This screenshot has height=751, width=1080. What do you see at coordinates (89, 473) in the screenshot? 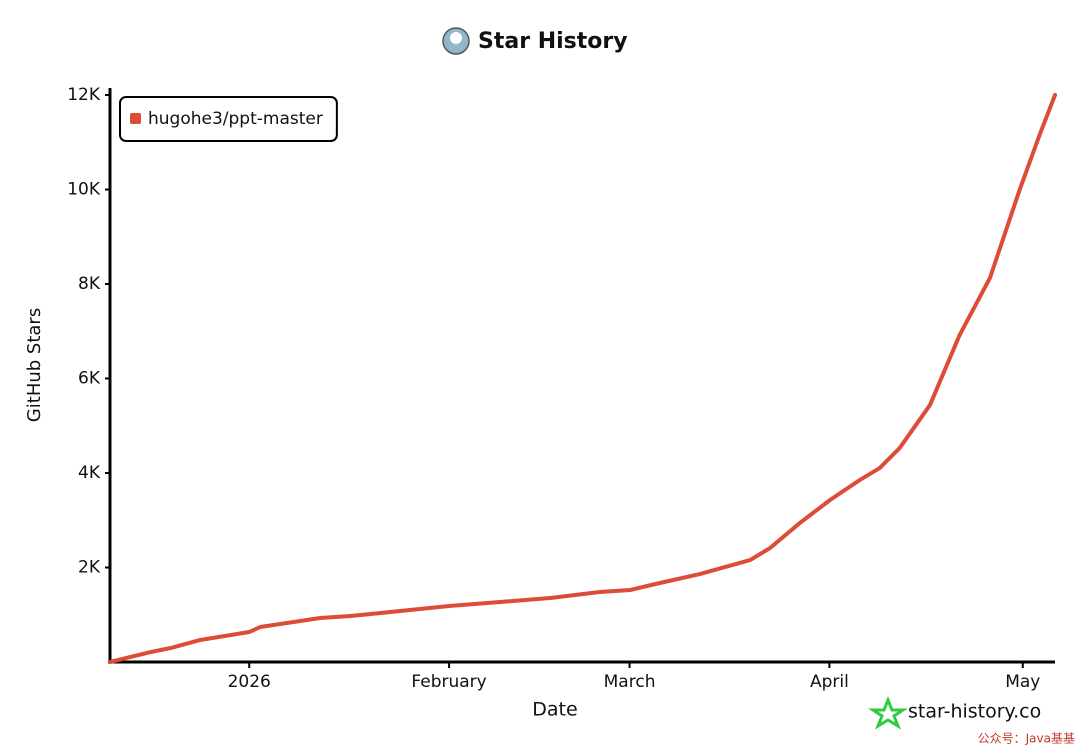
I see `y-tick-label: 4K` at bounding box center [89, 473].